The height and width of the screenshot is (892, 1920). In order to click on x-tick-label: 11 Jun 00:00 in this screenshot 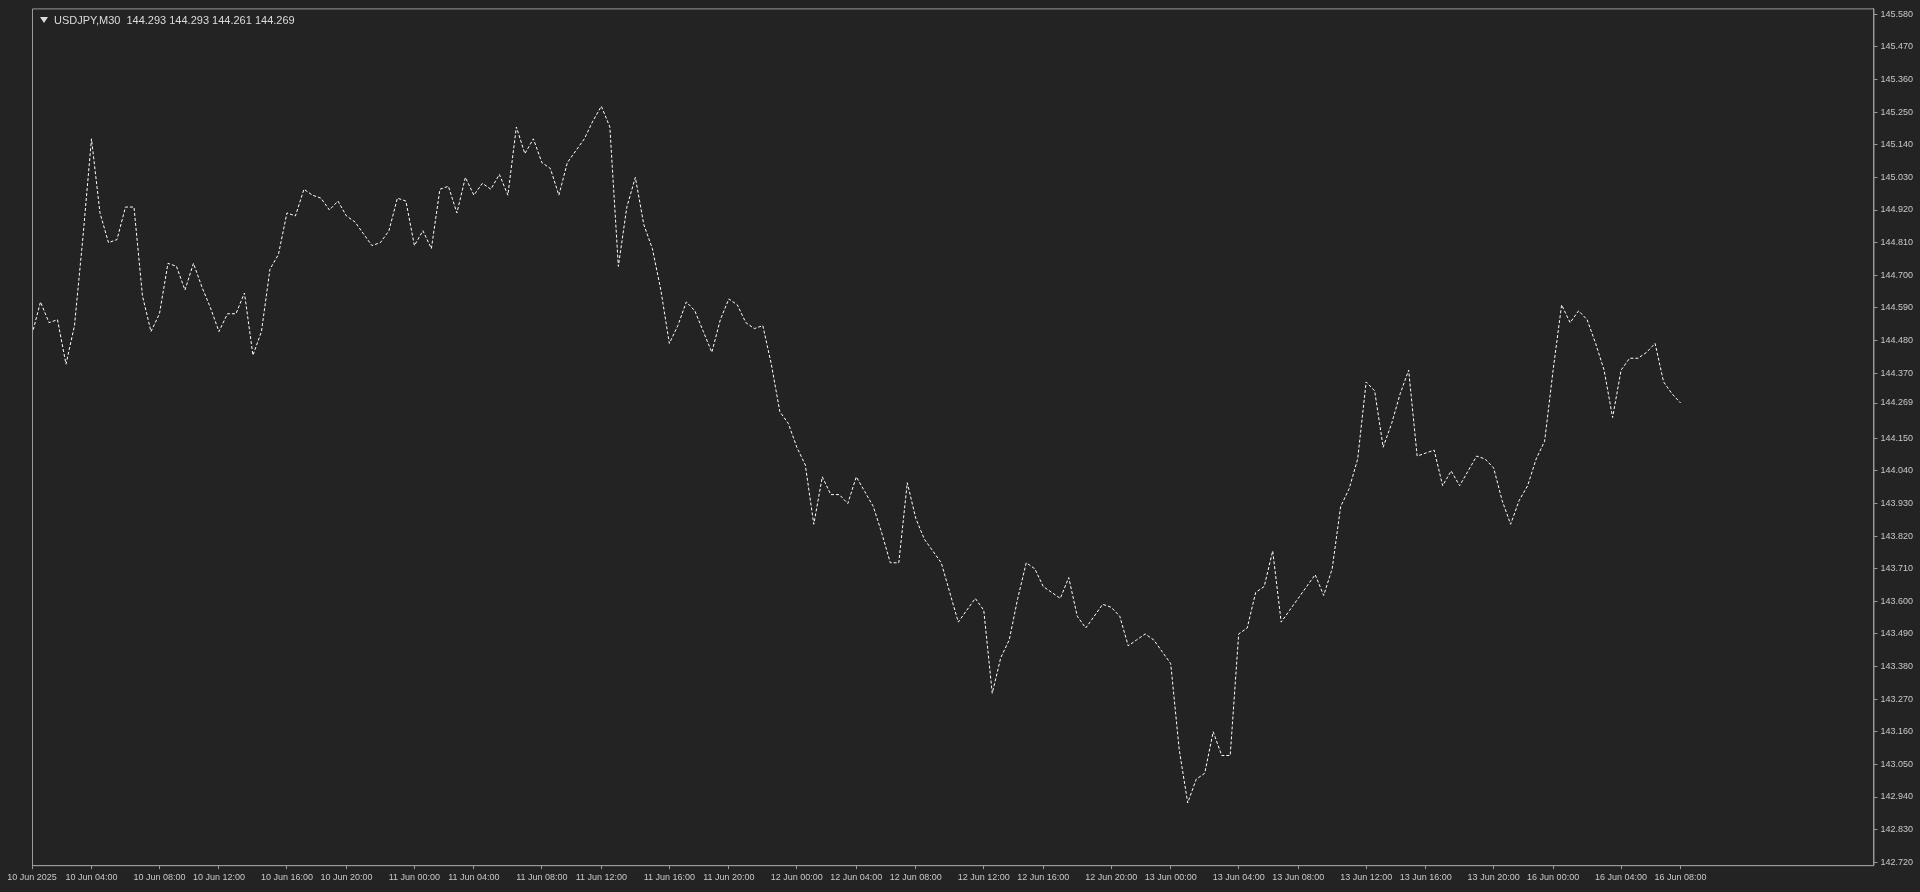, I will do `click(414, 877)`.